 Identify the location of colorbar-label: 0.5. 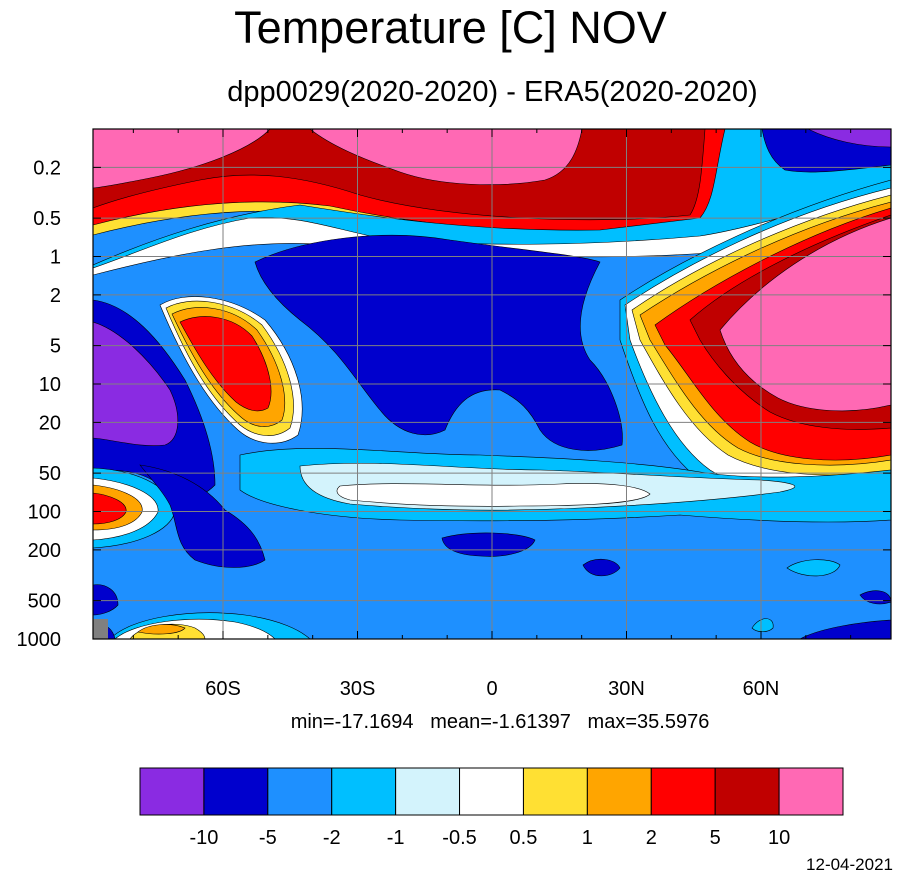
(524, 838).